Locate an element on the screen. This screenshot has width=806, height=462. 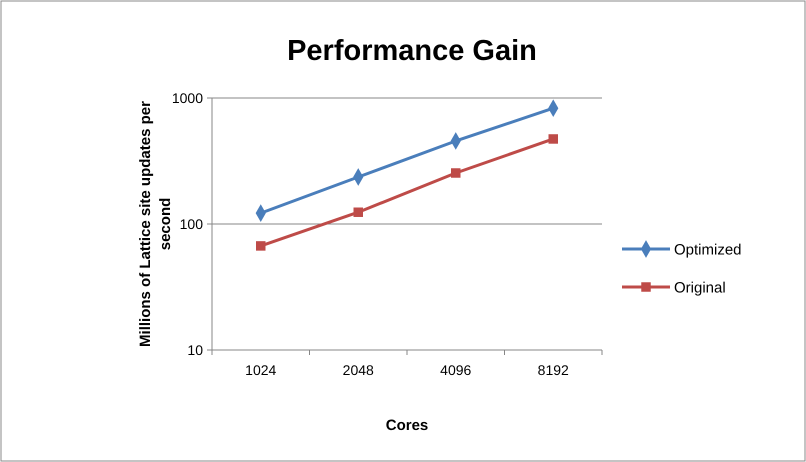
chart-title: Performance Gain is located at coordinates (412, 51).